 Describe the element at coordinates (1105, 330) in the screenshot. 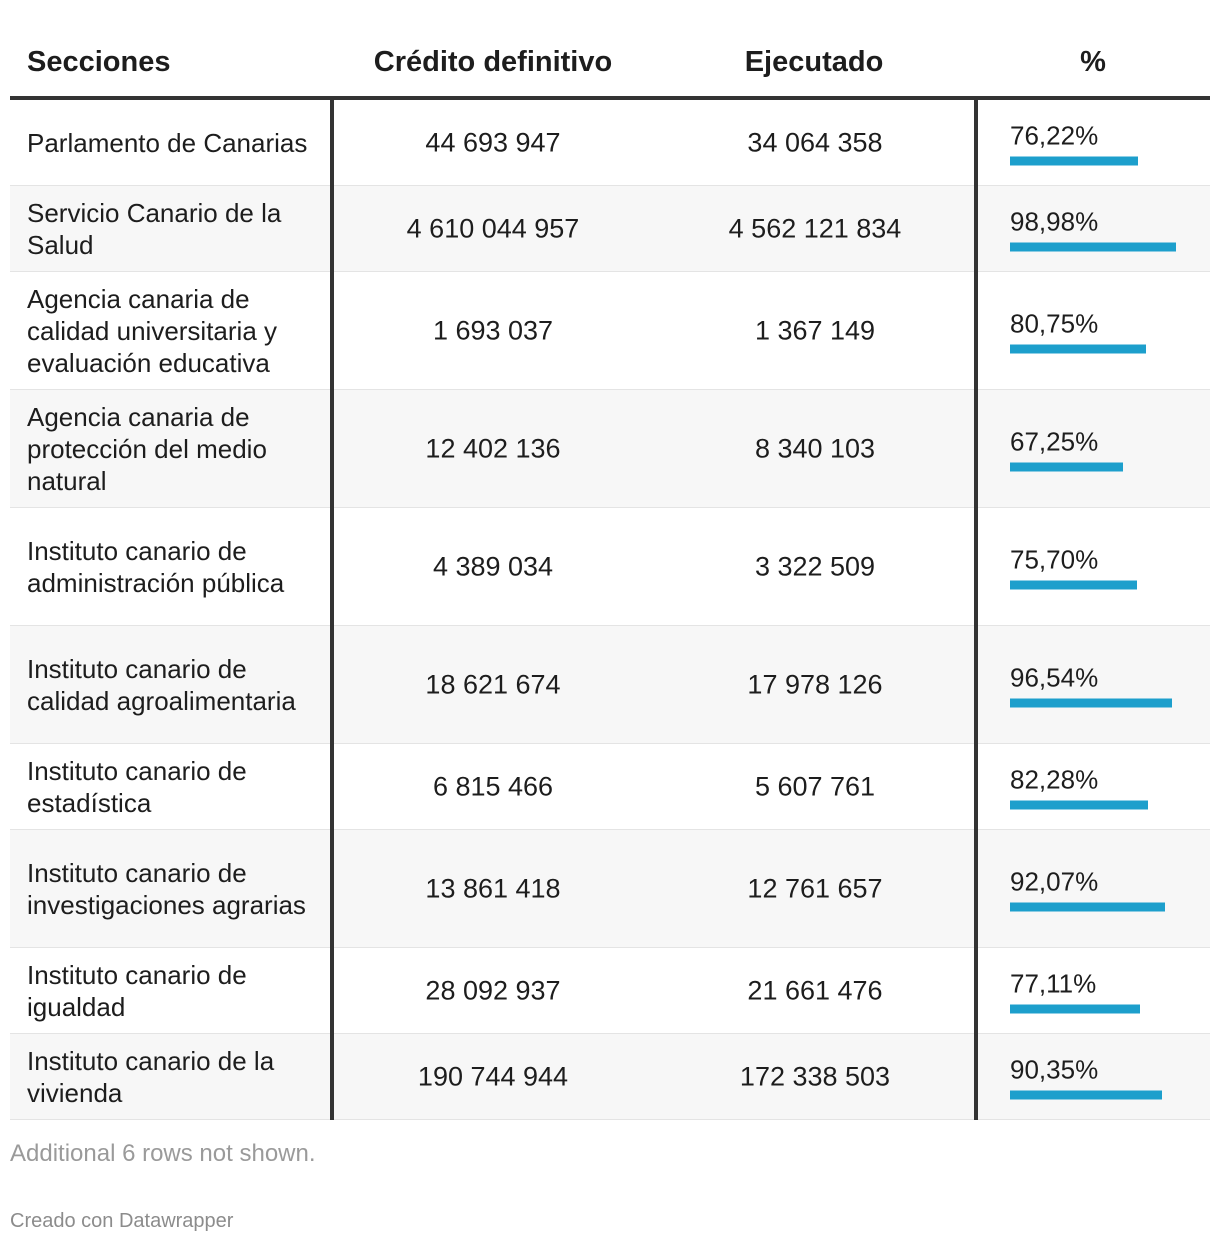

I see `cell-percent: 80,75%` at that location.